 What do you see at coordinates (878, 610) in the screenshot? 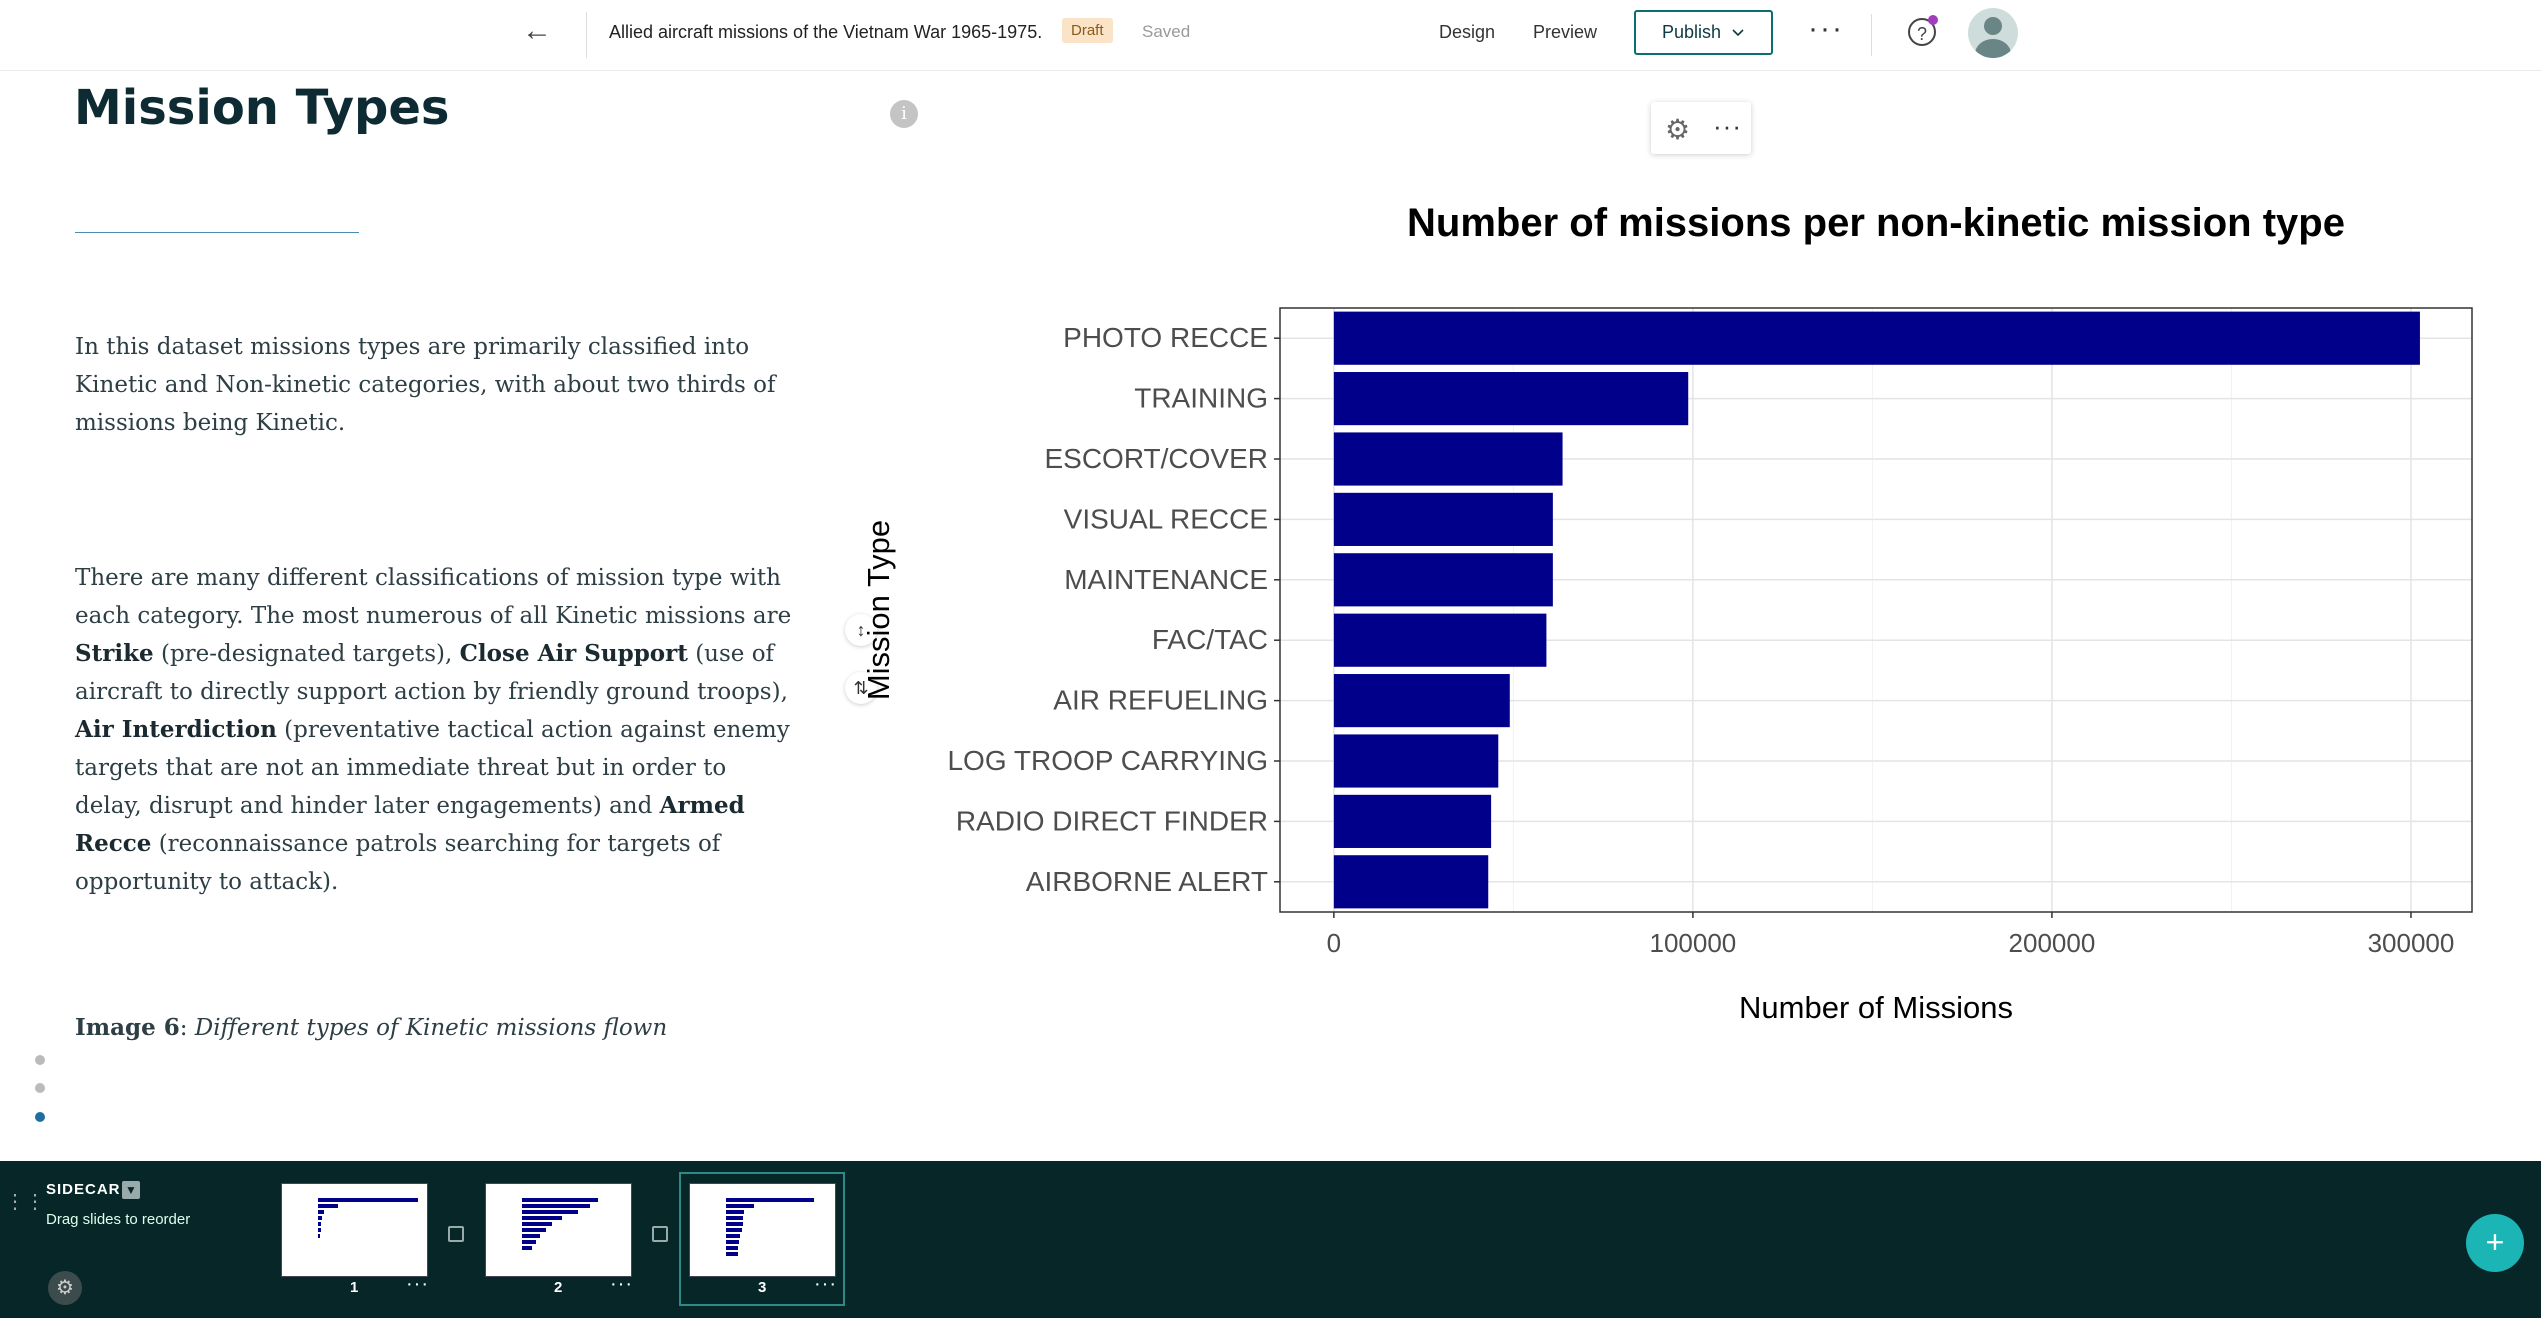
I see `y-axis-label: Mission Type` at bounding box center [878, 610].